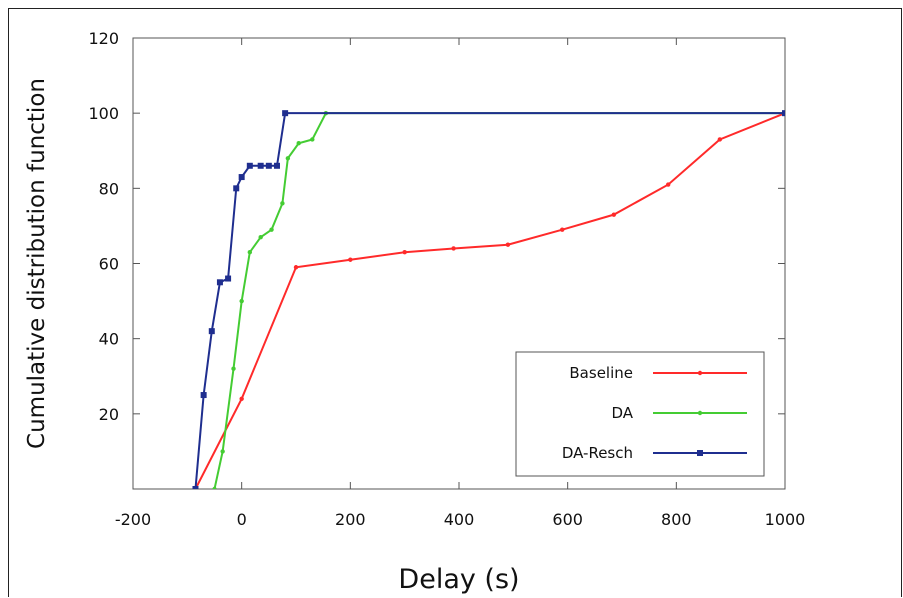  Describe the element at coordinates (103, 38) in the screenshot. I see `y-tick-label: 120` at that location.